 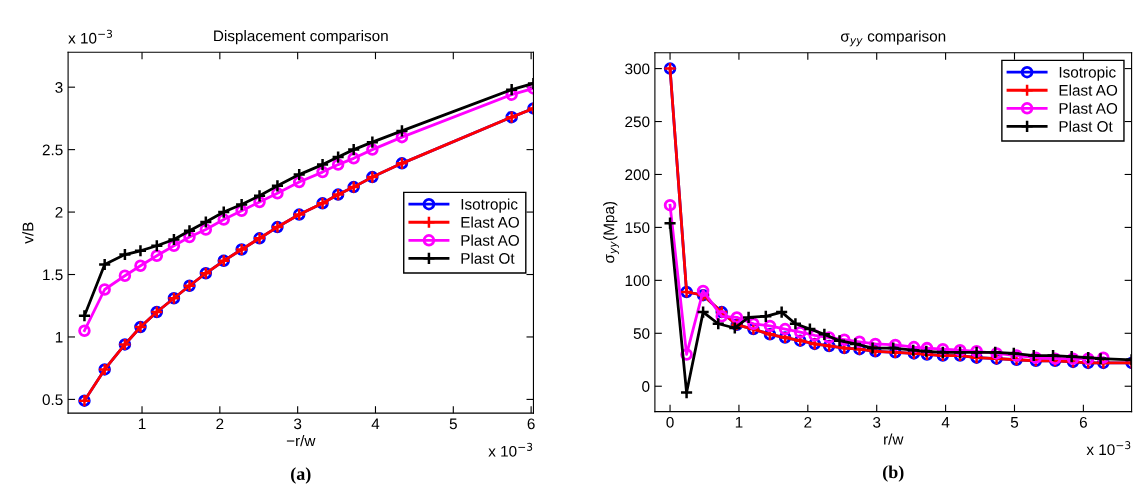 I want to click on y-axis-title: σ$_{yy}$(Mpa), so click(x=611, y=232).